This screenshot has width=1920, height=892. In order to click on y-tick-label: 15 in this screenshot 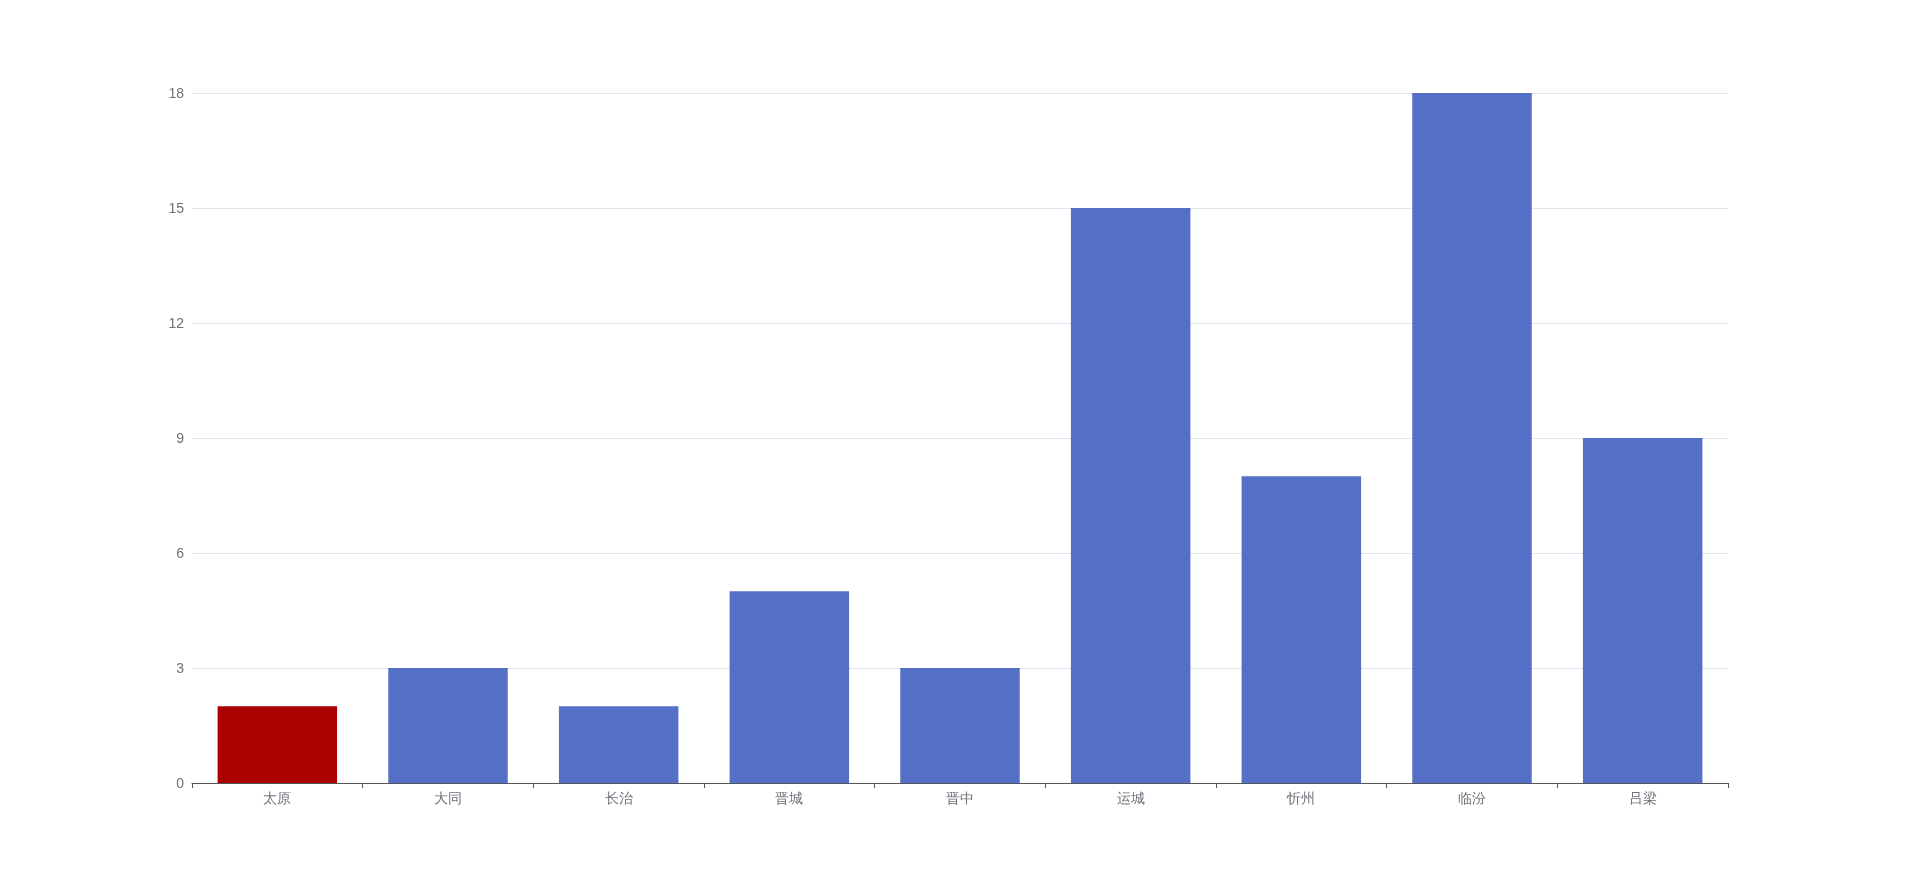, I will do `click(176, 208)`.